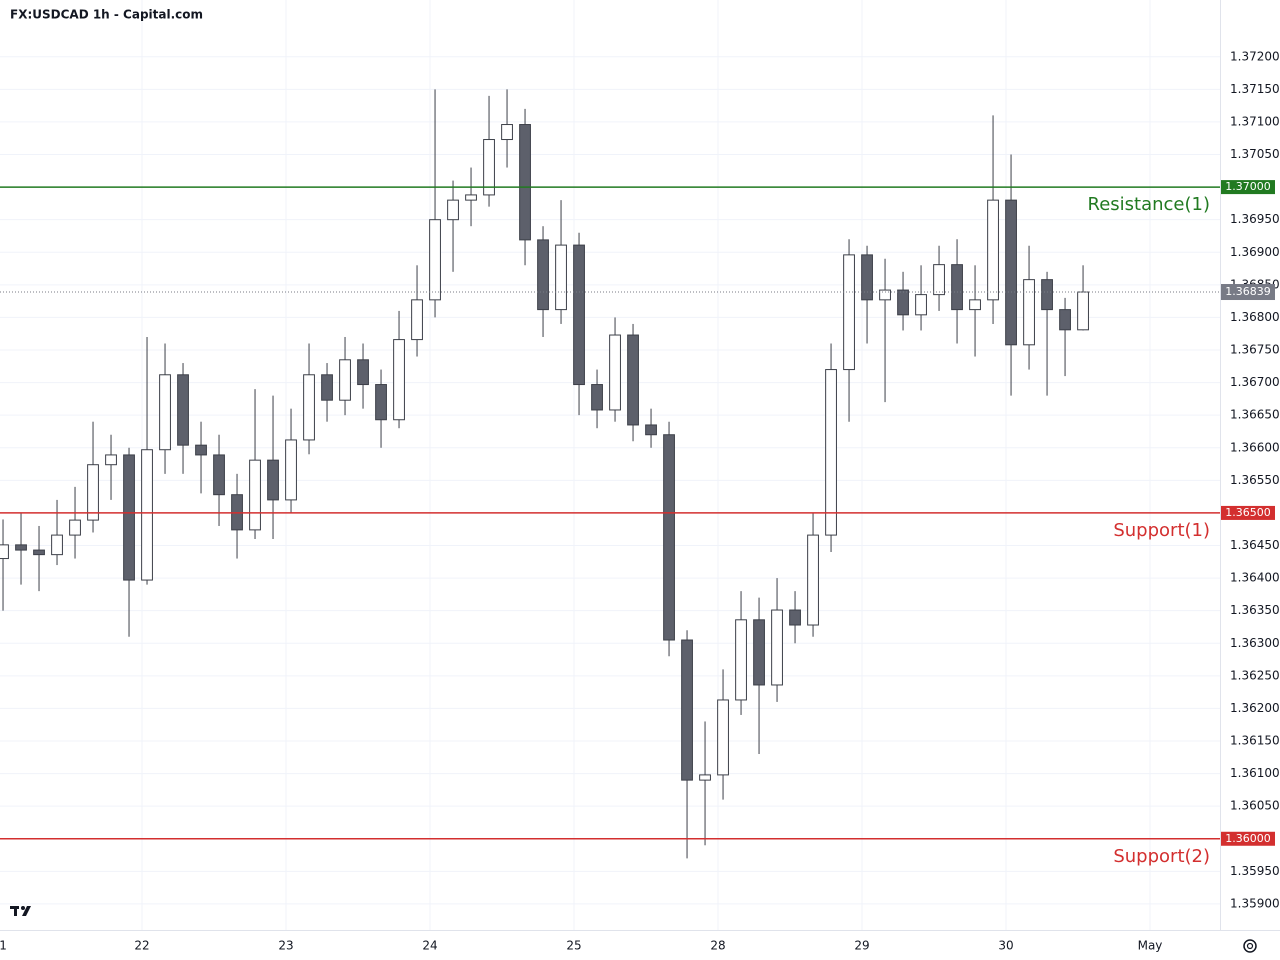 This screenshot has height=960, width=1280. I want to click on last-price-label: 1.36839, so click(1248, 291).